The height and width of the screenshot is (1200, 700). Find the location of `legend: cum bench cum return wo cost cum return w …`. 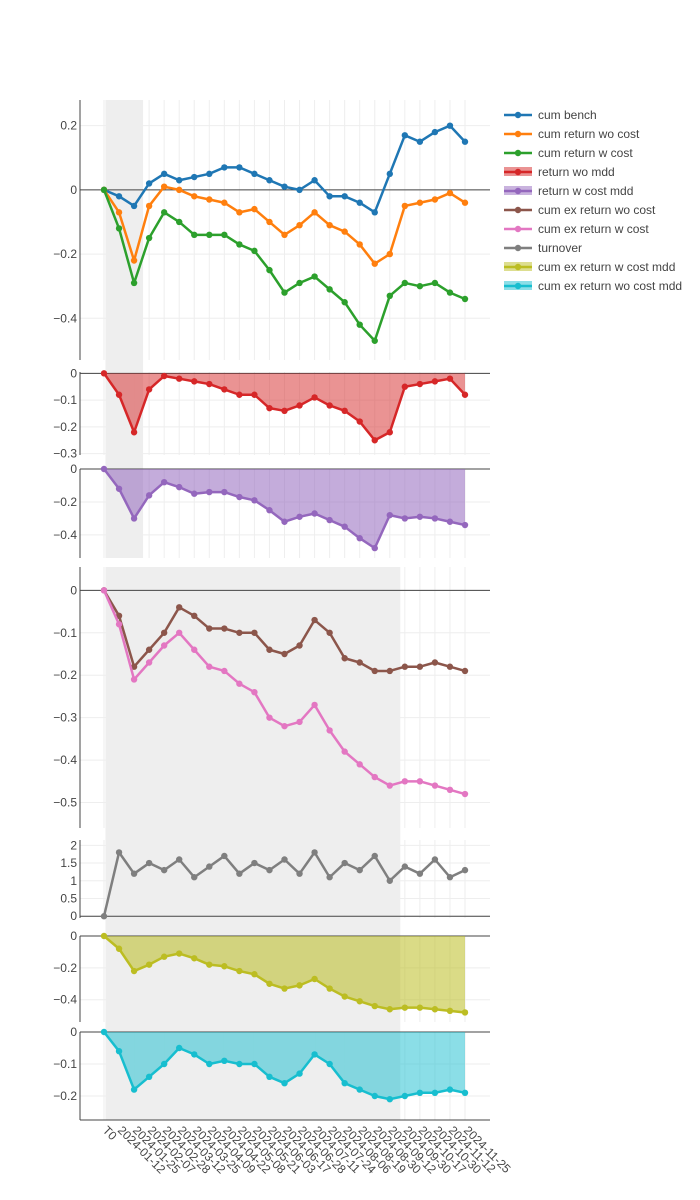

legend: cum bench cum return wo cost cum return w … is located at coordinates (593, 200).